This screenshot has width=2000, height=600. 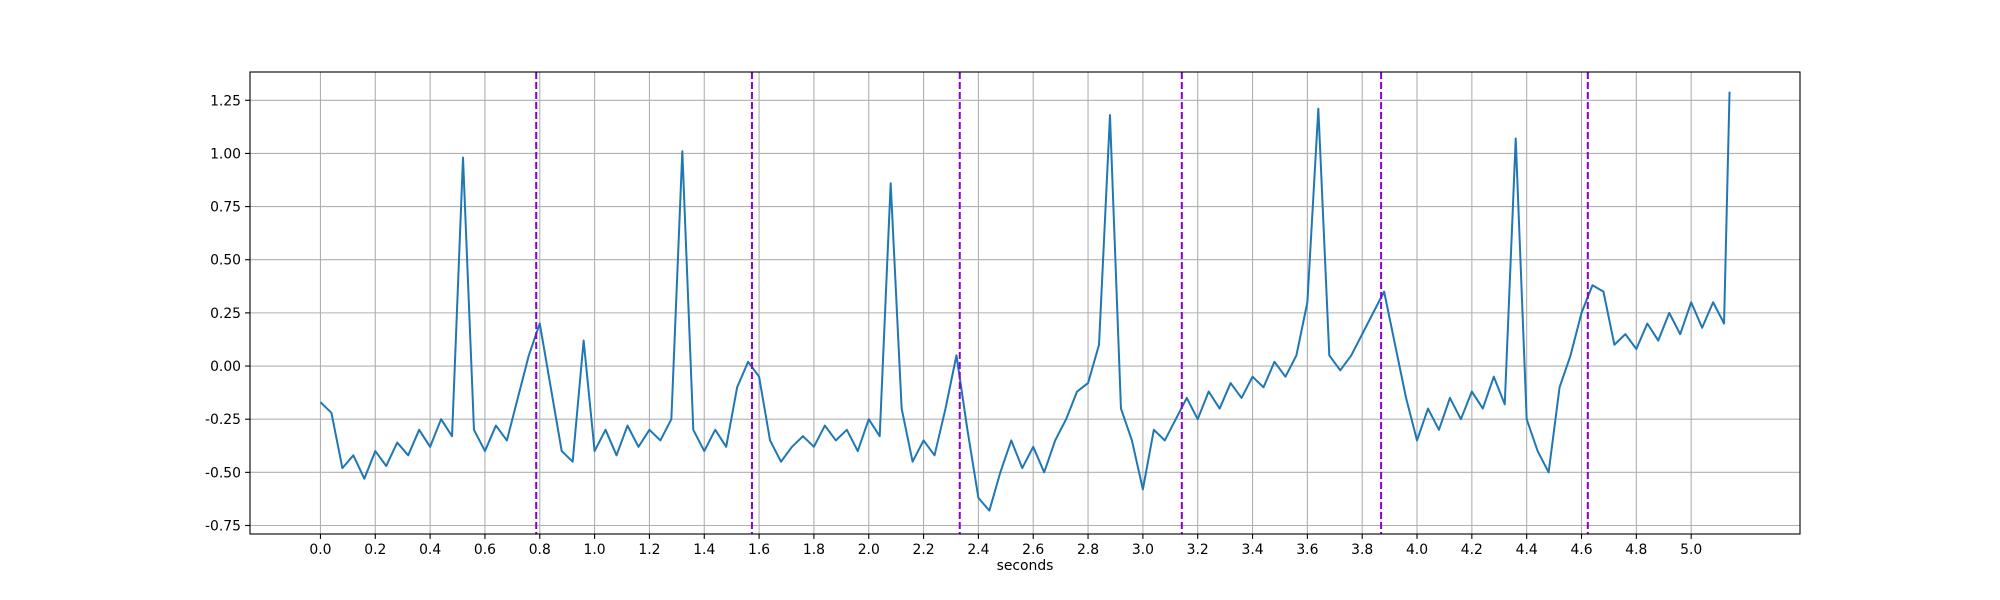 What do you see at coordinates (1307, 550) in the screenshot?
I see `x-tick-label: 3.6` at bounding box center [1307, 550].